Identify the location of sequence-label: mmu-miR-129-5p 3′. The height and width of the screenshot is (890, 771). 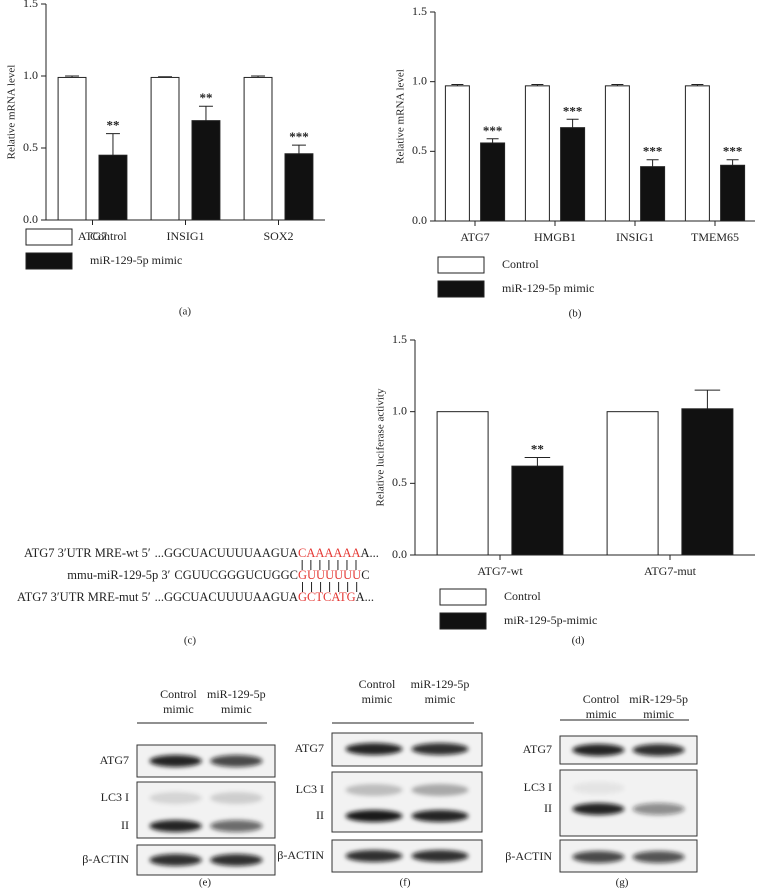
(118, 575).